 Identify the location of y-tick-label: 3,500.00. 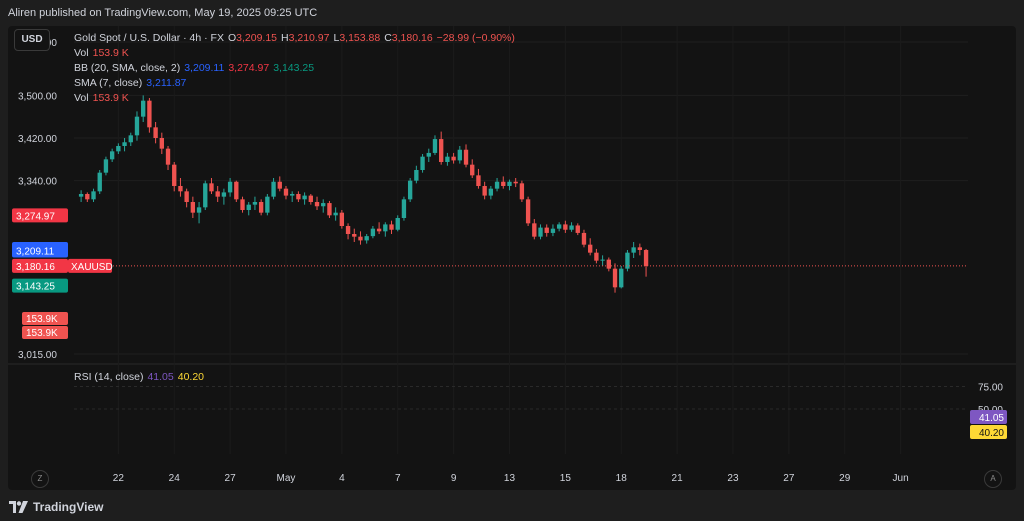
(37, 96).